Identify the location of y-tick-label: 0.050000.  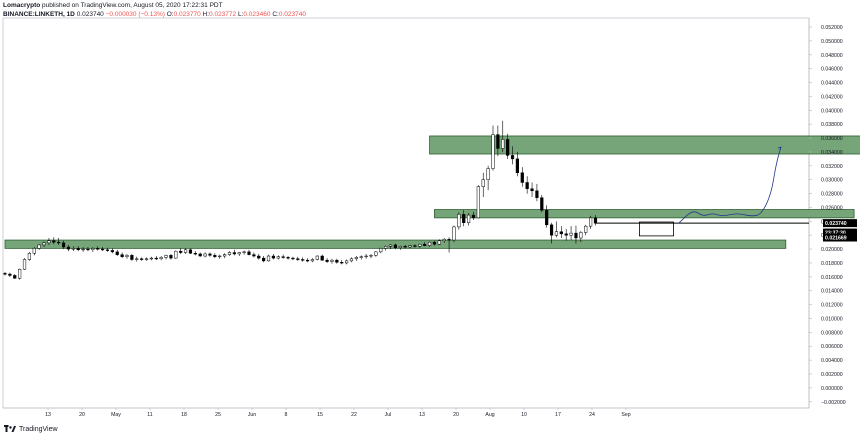
(832, 42).